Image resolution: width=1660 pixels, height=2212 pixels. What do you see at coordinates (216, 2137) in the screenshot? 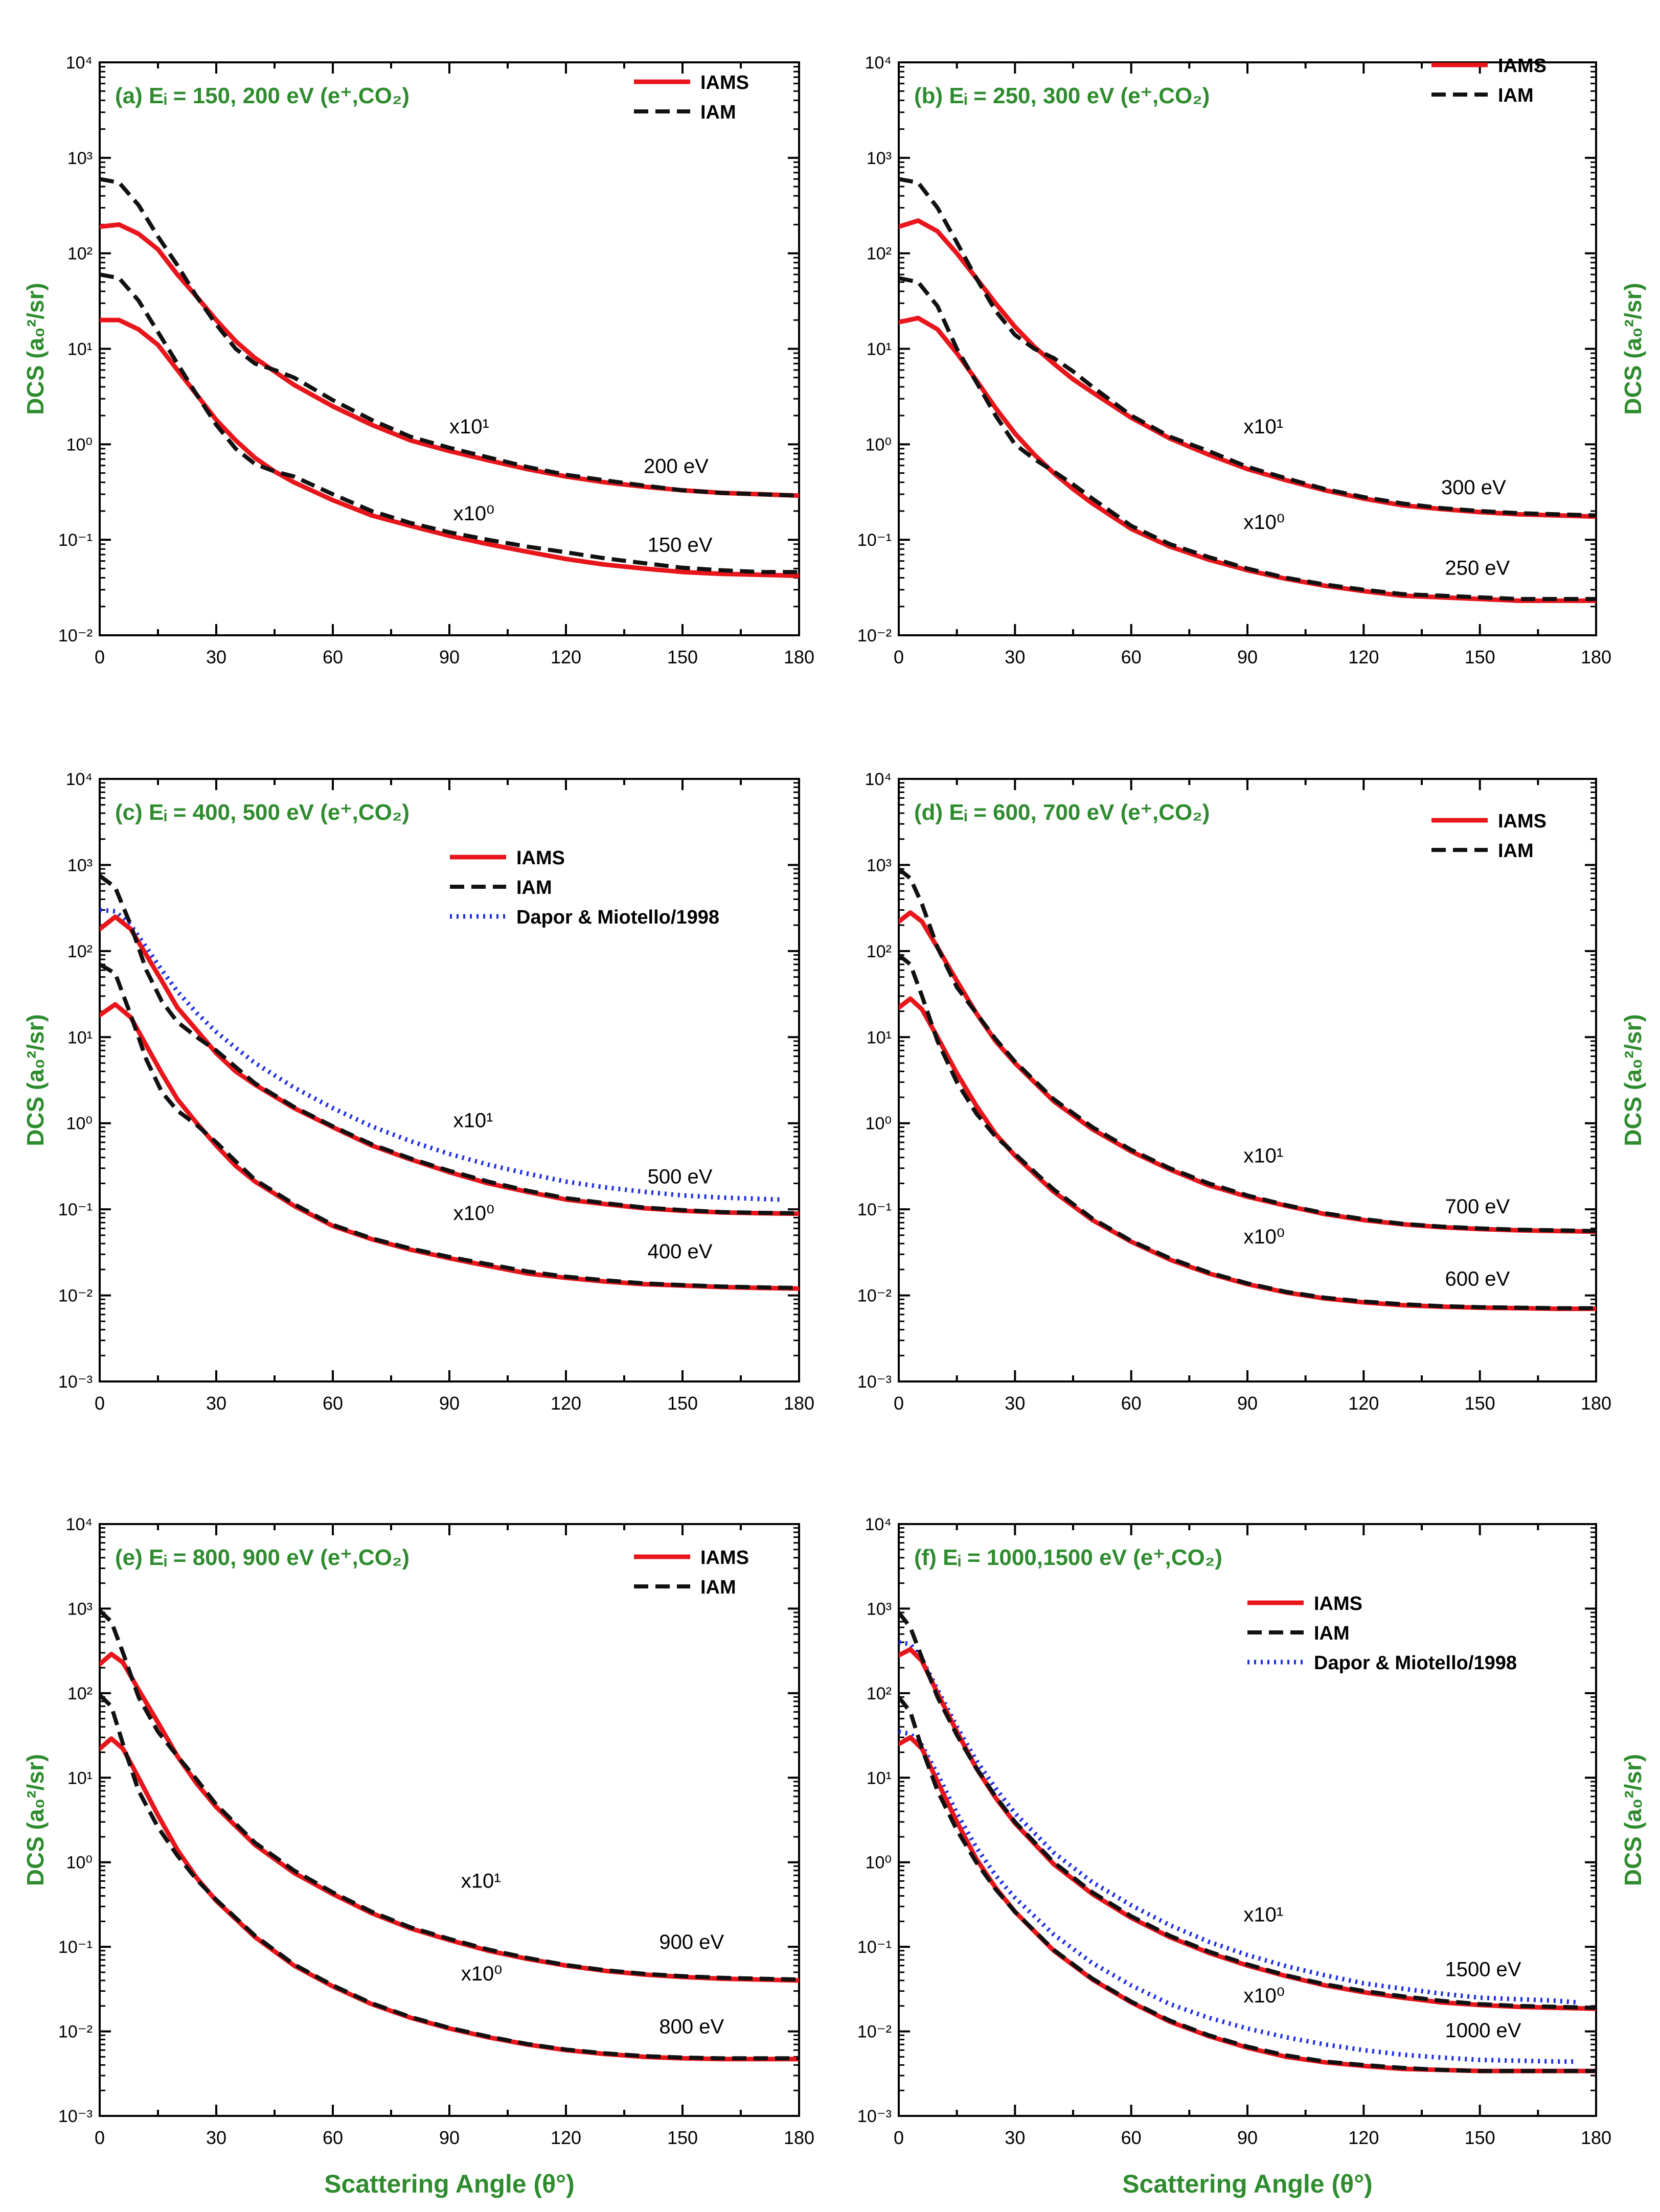
I see `x-tick-label: 30` at bounding box center [216, 2137].